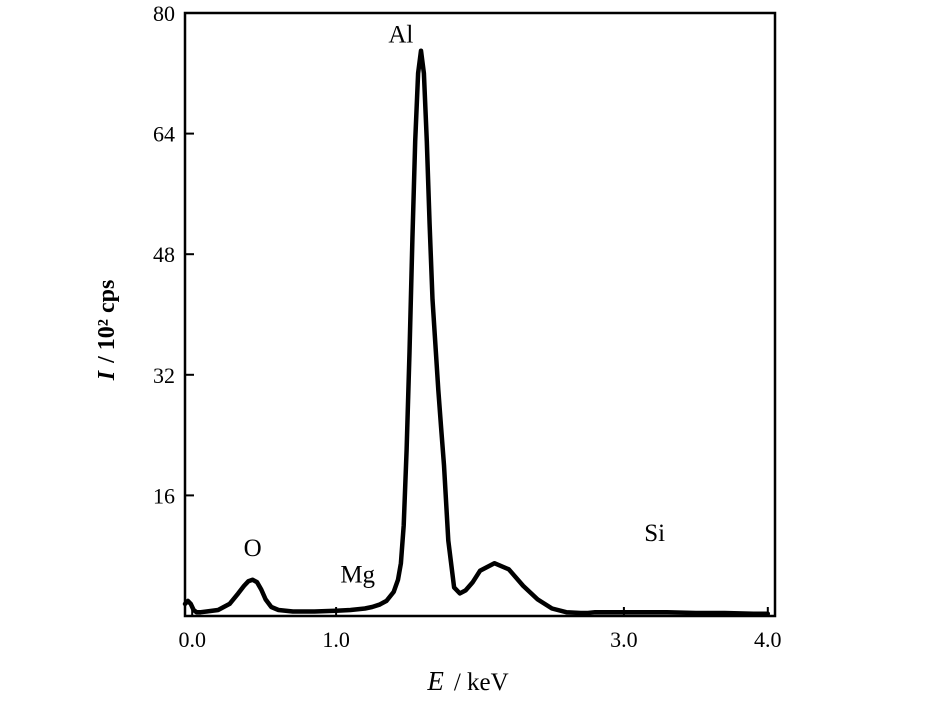  Describe the element at coordinates (164, 13) in the screenshot. I see `y-tick-label: 80` at that location.